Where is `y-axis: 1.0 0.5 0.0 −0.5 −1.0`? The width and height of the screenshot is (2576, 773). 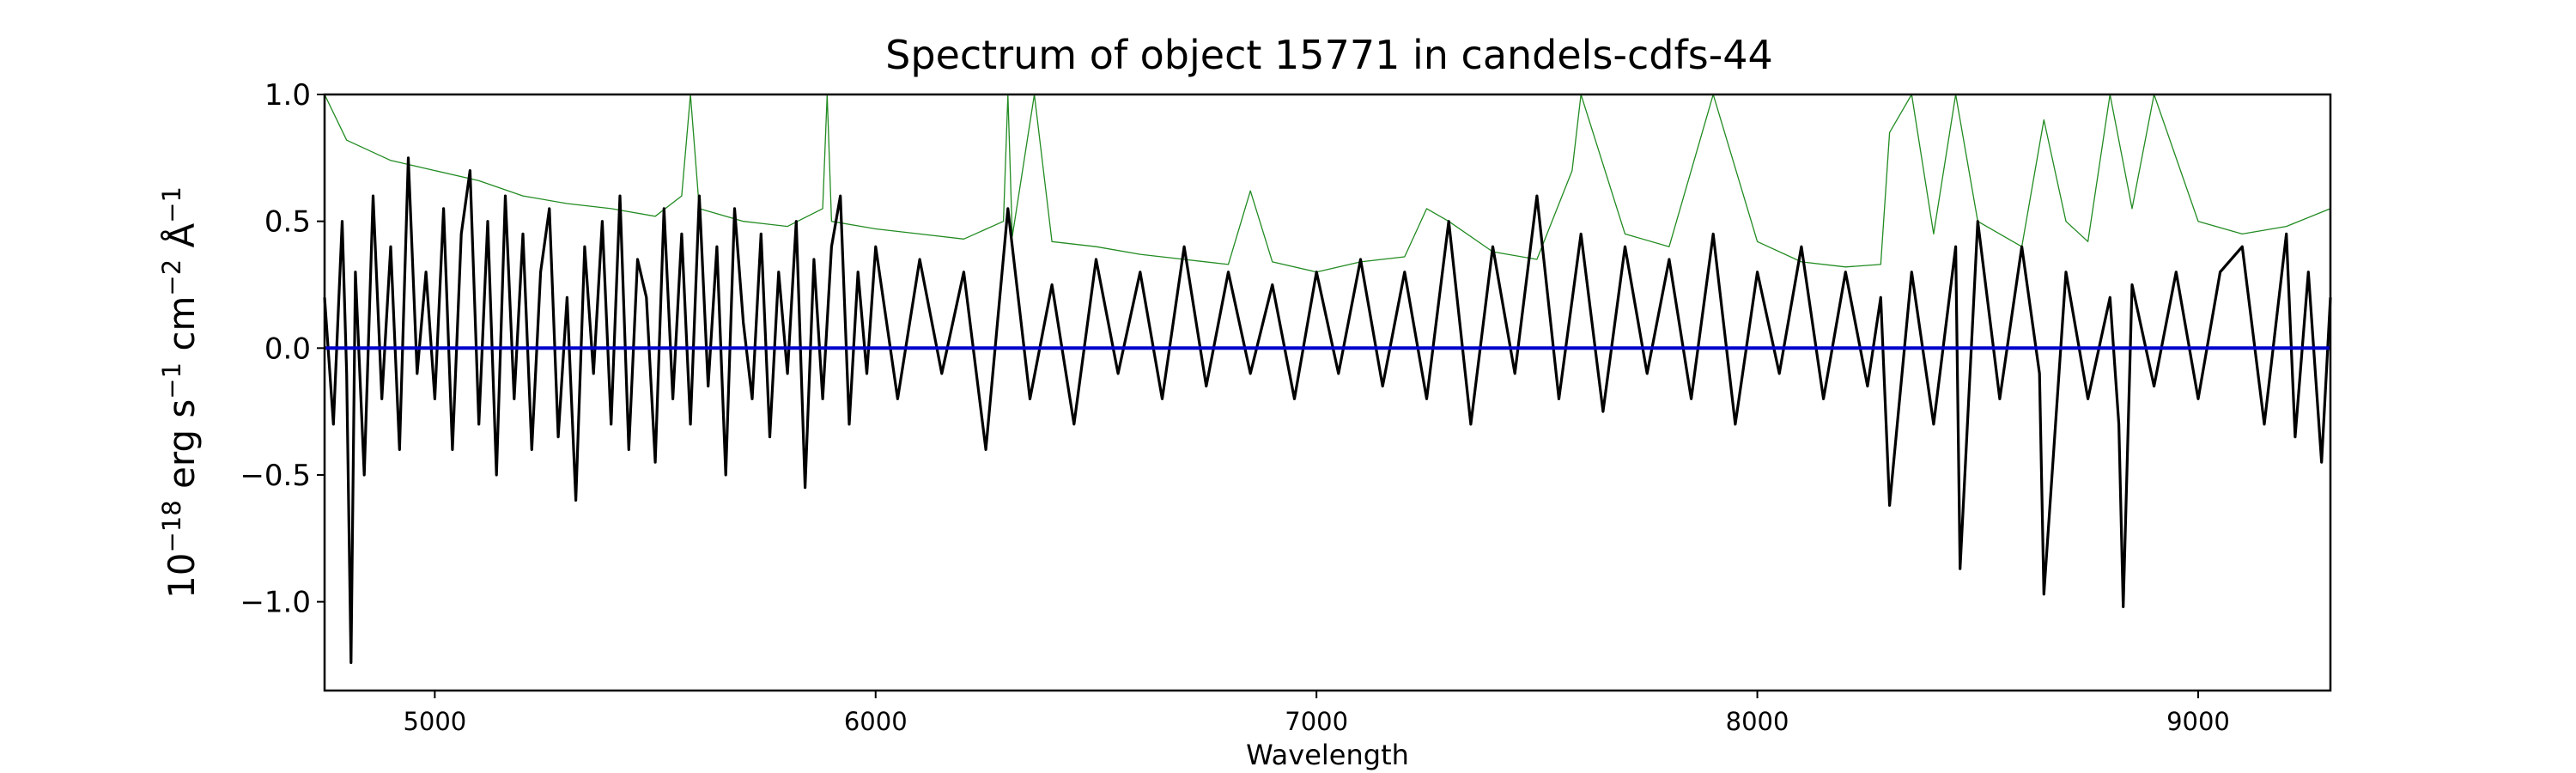
y-axis: 1.0 0.5 0.0 −0.5 −1.0 is located at coordinates (282, 349).